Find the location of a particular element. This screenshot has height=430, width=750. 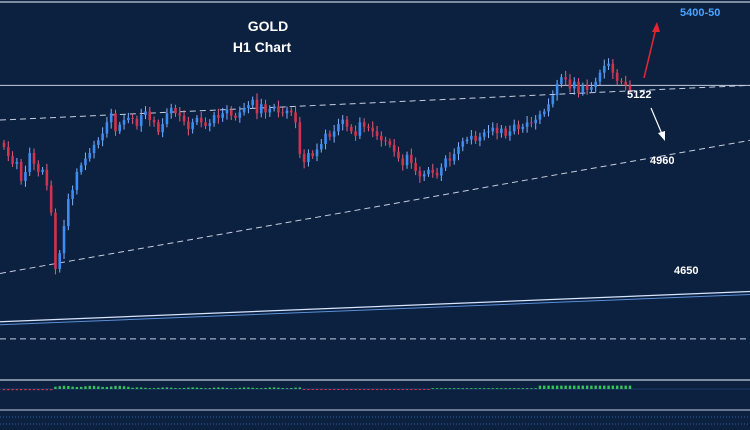

level-label-4960: 4960 is located at coordinates (662, 161).